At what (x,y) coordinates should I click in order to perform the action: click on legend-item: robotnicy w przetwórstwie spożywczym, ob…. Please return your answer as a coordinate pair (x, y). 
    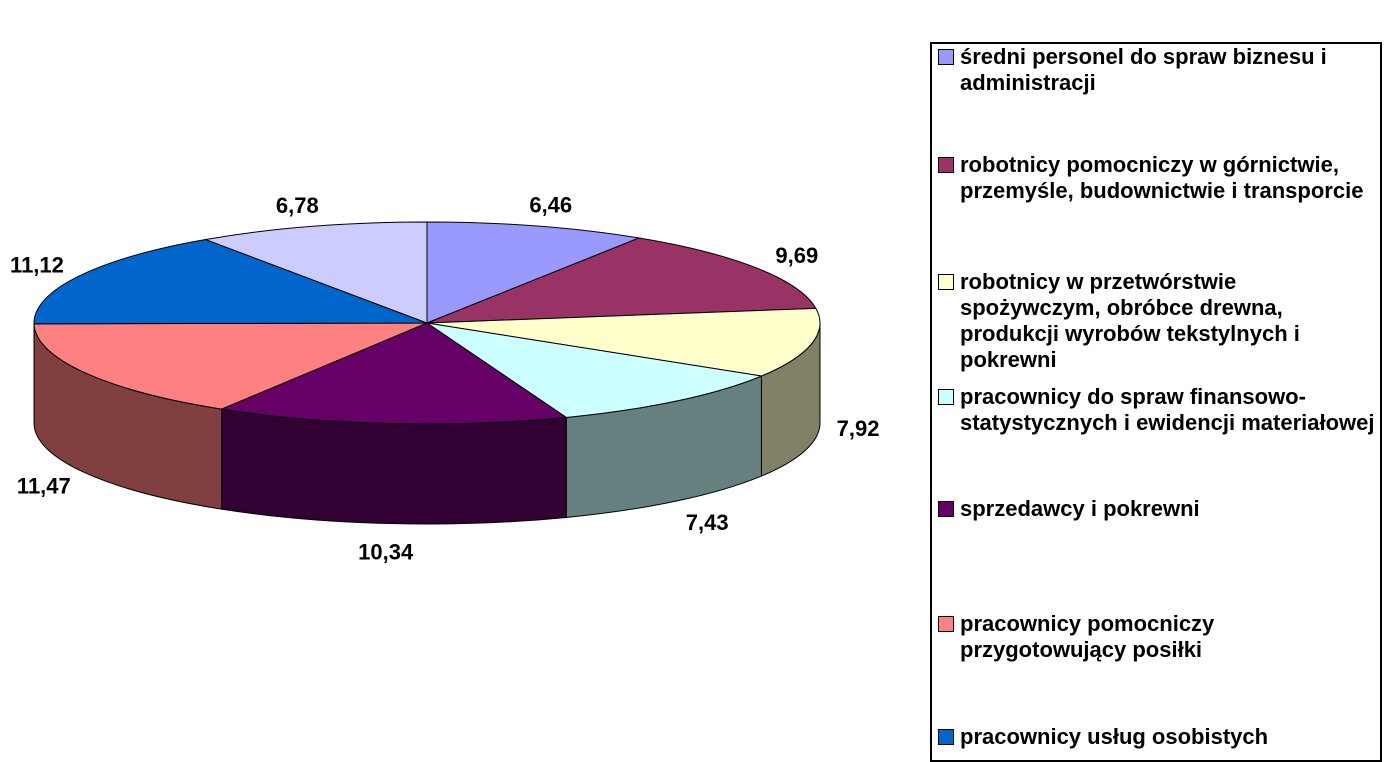
    Looking at the image, I should click on (1158, 321).